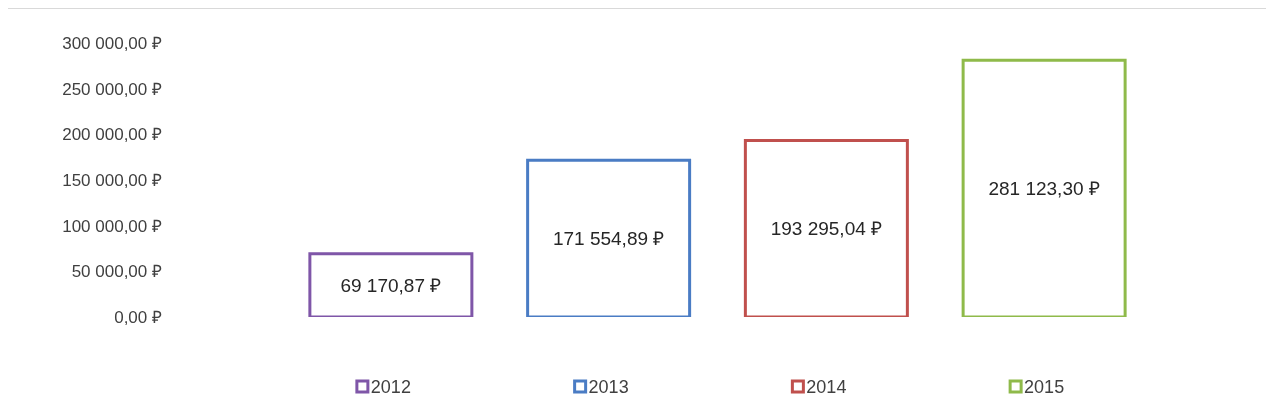 The height and width of the screenshot is (407, 1276). I want to click on x-tick-label: 2013, so click(608, 387).